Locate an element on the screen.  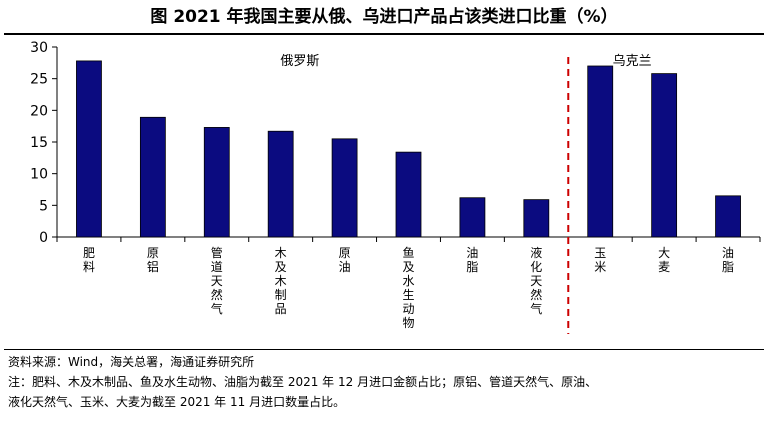
y-tick-label: 5 is located at coordinates (43, 206).